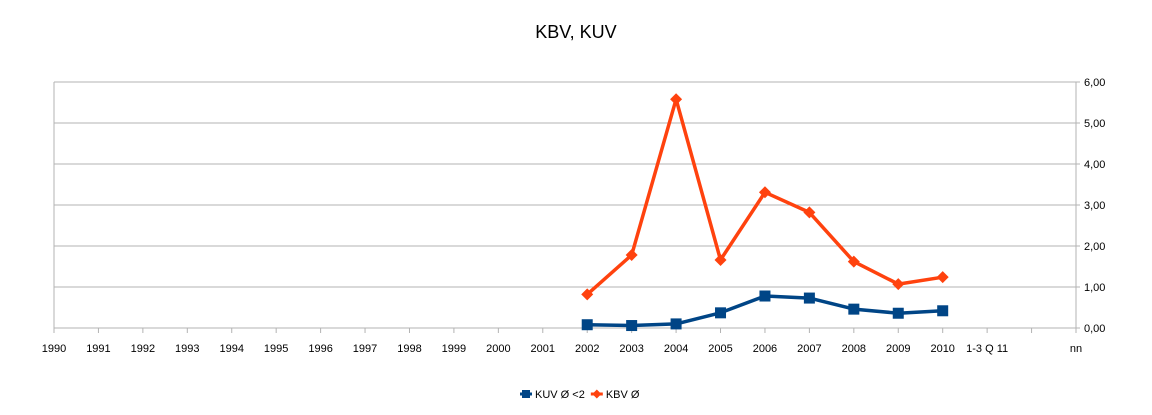  What do you see at coordinates (231, 349) in the screenshot?
I see `x-tick-label: 1994` at bounding box center [231, 349].